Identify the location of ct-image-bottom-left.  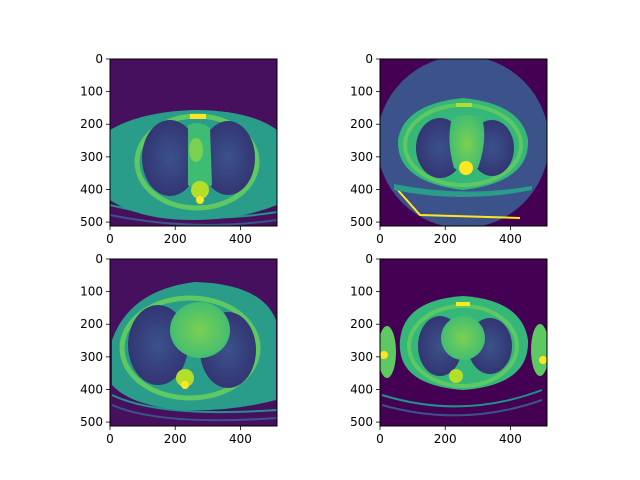
(193, 342).